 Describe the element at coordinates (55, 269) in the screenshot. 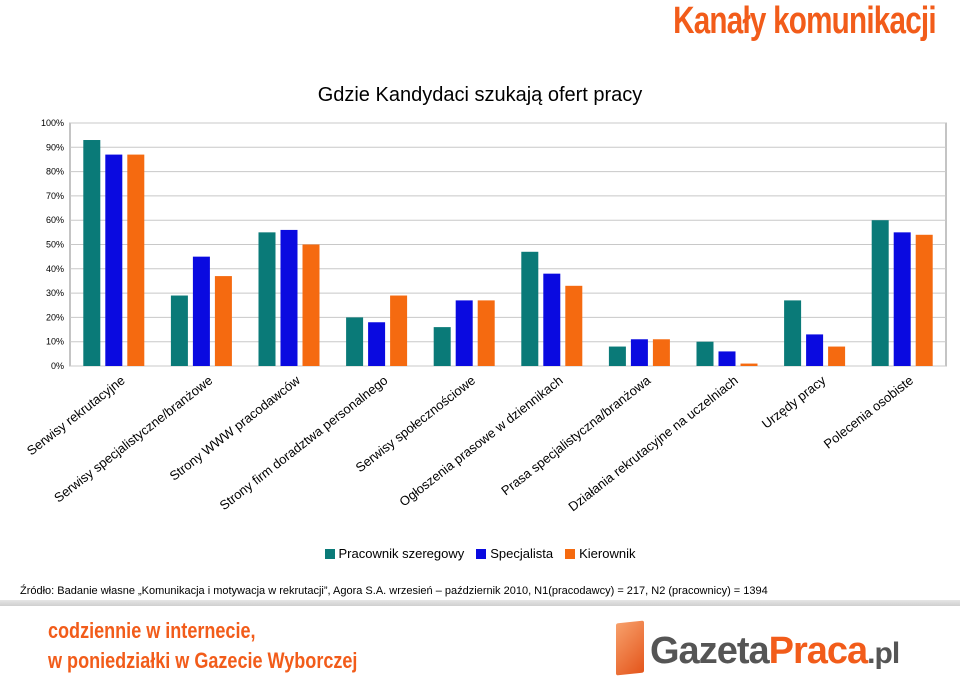

I see `y-tick-label: 40%` at that location.